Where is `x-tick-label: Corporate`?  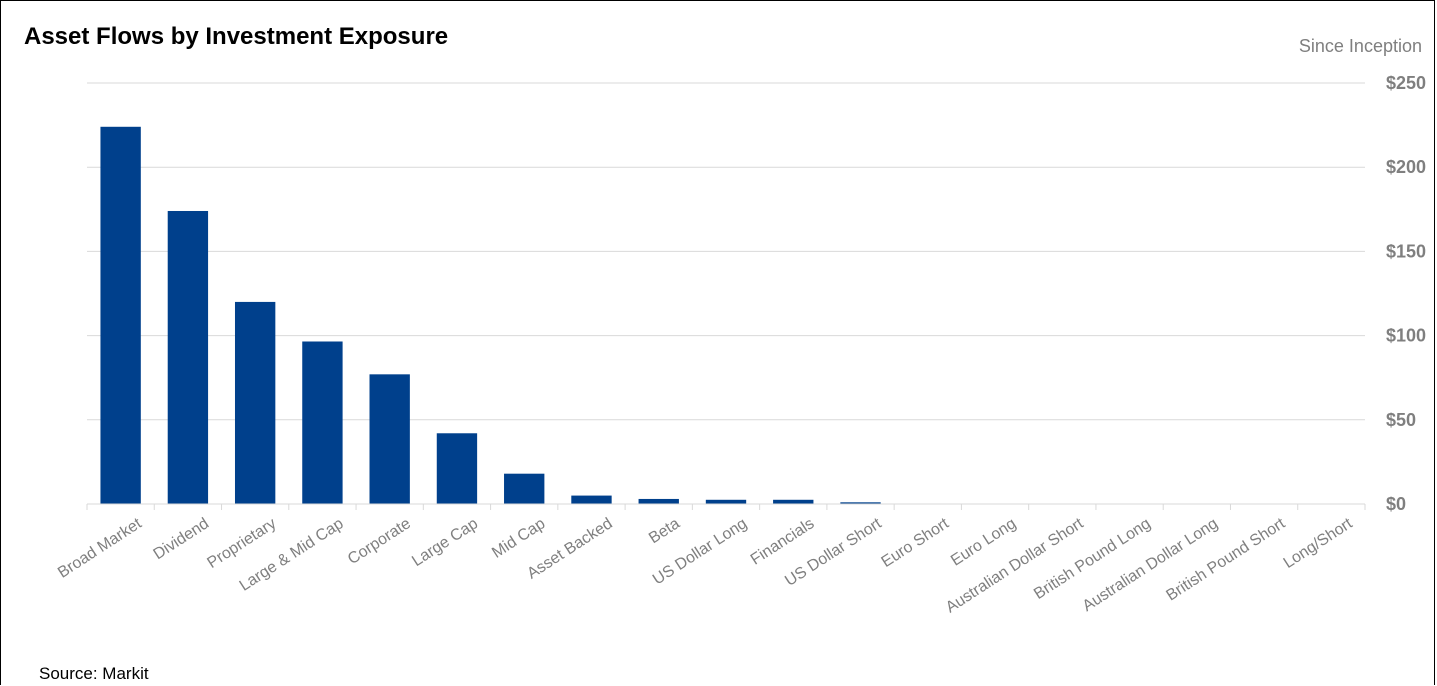 x-tick-label: Corporate is located at coordinates (379, 541).